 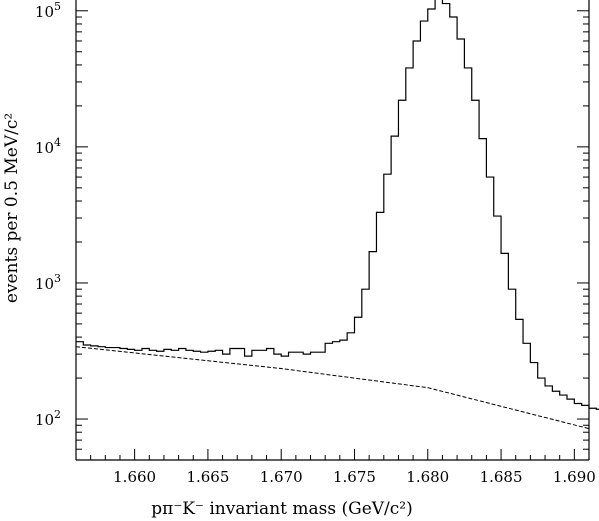 I want to click on x-axis-title: pπ⁻K⁻ invariant mass (GeV/c²), so click(x=281, y=509).